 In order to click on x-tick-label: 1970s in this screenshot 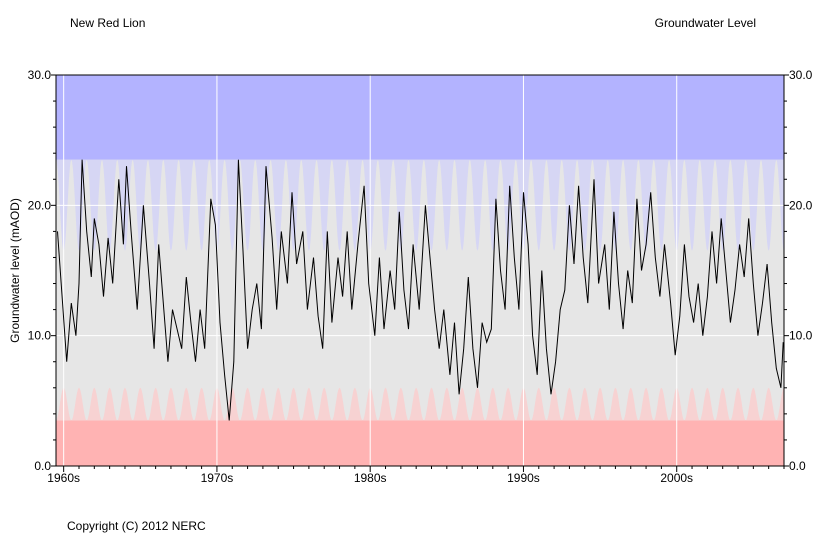, I will do `click(217, 478)`.